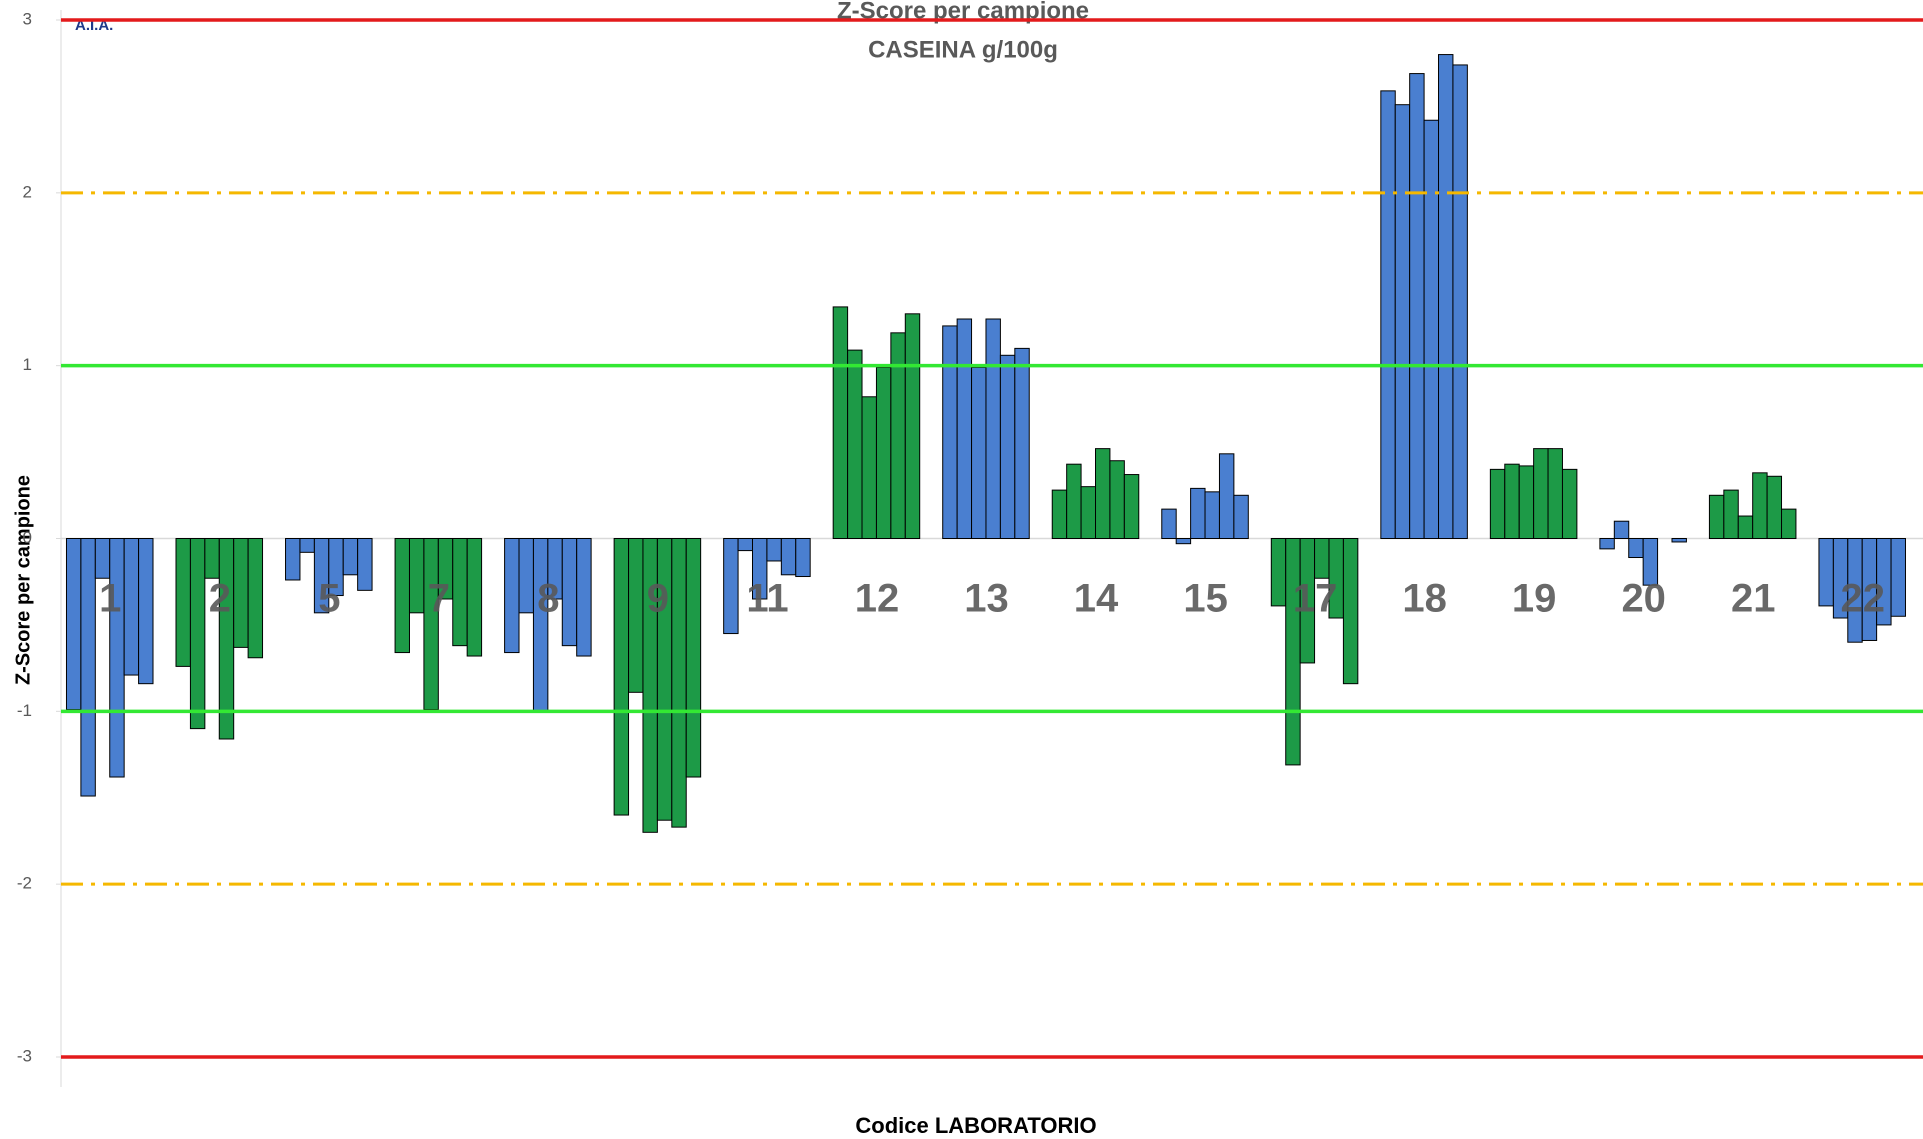 The image size is (1923, 1139). Describe the element at coordinates (963, 49) in the screenshot. I see `chart-subtitle: CASEINA g/100g` at that location.